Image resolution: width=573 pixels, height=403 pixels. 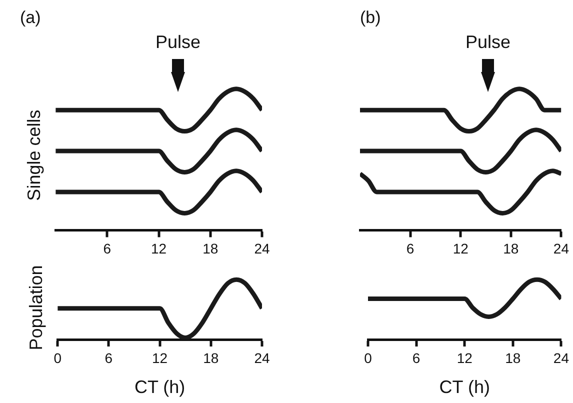 What do you see at coordinates (34, 155) in the screenshot?
I see `y-axis-title: Single cells` at bounding box center [34, 155].